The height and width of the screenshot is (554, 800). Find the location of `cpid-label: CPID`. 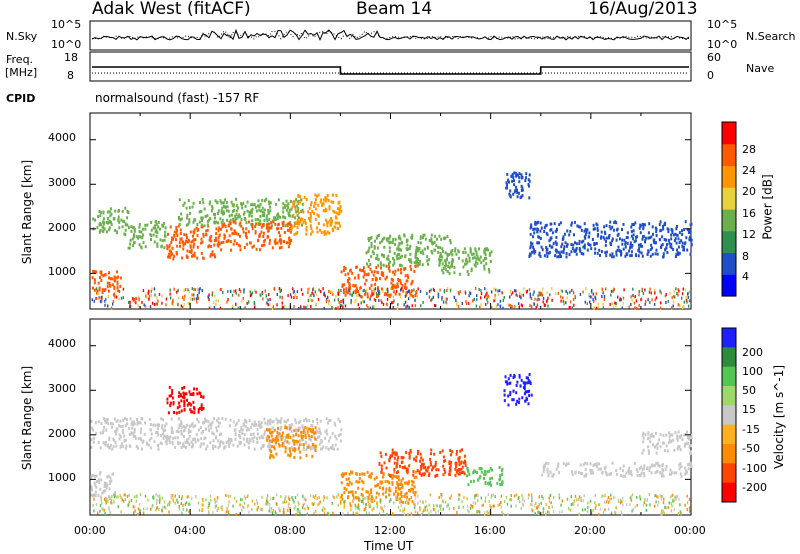

cpid-label: CPID is located at coordinates (21, 98).